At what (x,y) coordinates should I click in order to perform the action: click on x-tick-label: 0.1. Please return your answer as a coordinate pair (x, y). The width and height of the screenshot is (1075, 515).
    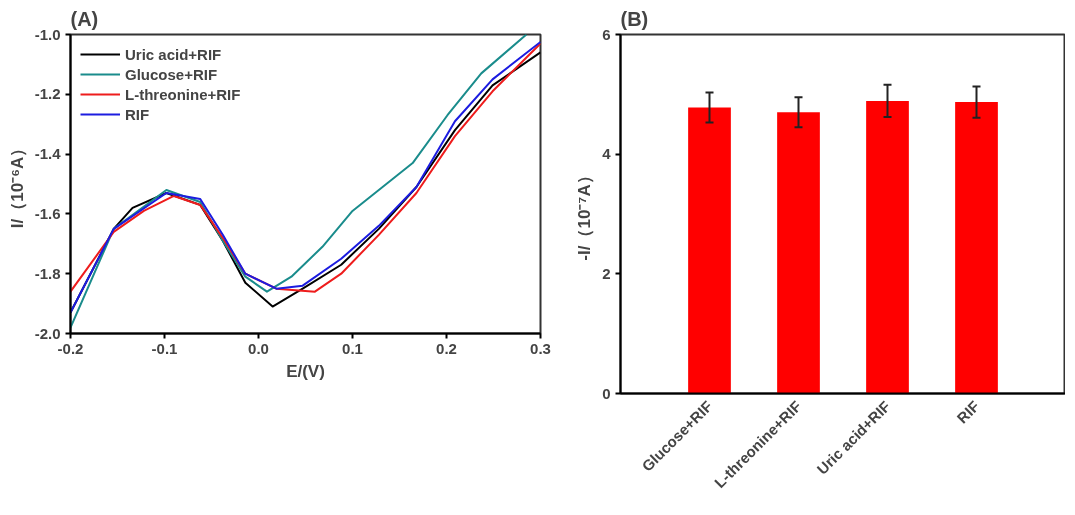
    Looking at the image, I should click on (352, 348).